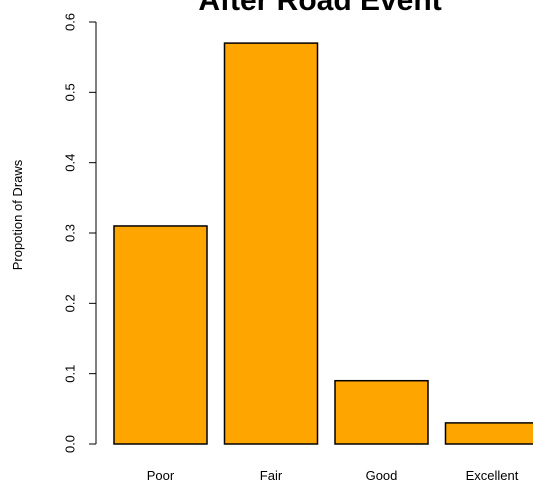 The height and width of the screenshot is (488, 533). Describe the element at coordinates (70, 22) in the screenshot. I see `y-tick-label: 0.6` at that location.